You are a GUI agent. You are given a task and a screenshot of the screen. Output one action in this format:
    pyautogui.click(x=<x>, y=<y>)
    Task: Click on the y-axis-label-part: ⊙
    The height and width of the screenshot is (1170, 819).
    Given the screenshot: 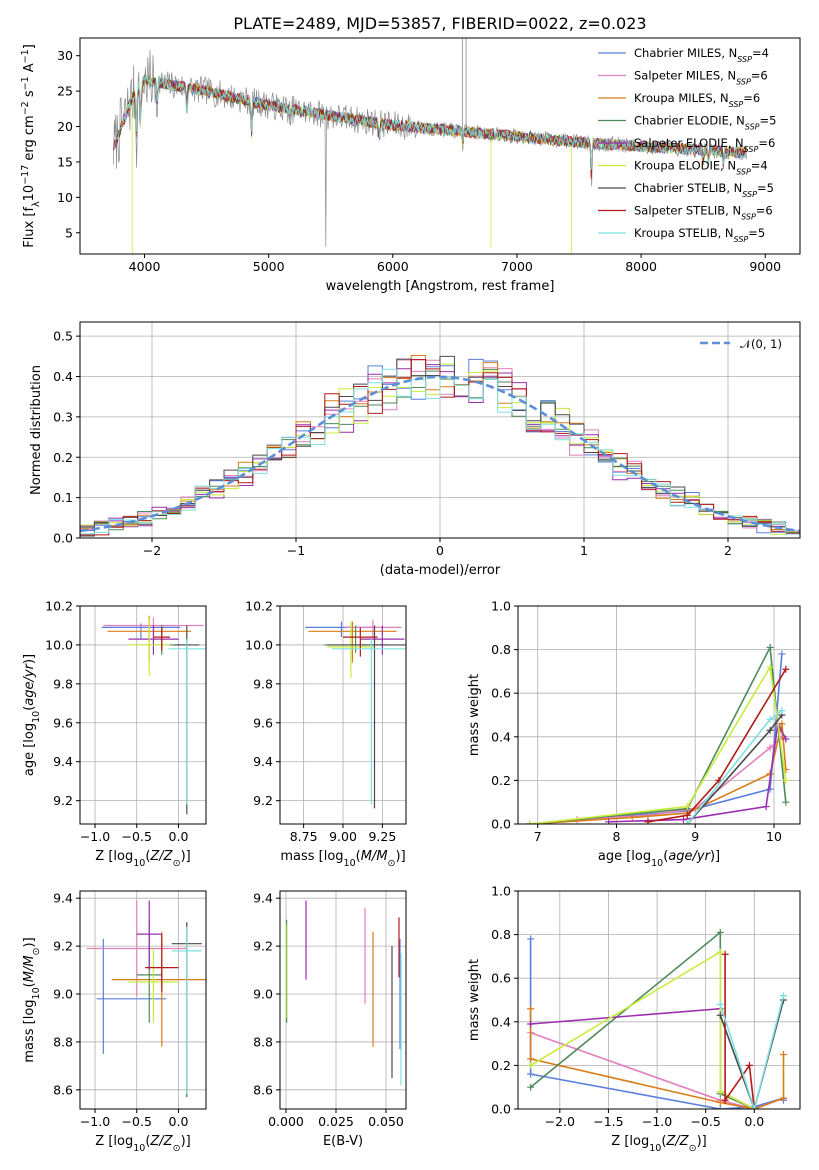 What is the action you would take?
    pyautogui.click(x=36, y=952)
    